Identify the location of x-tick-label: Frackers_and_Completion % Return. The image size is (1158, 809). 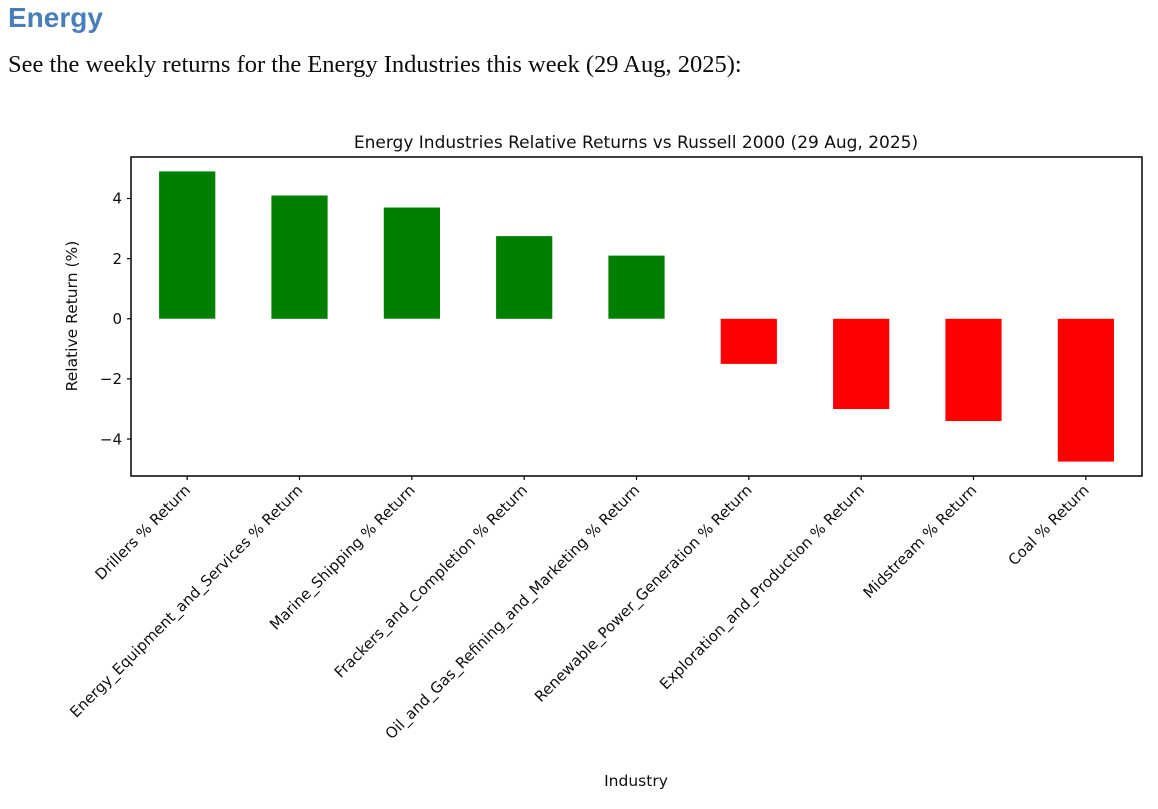
(431, 581).